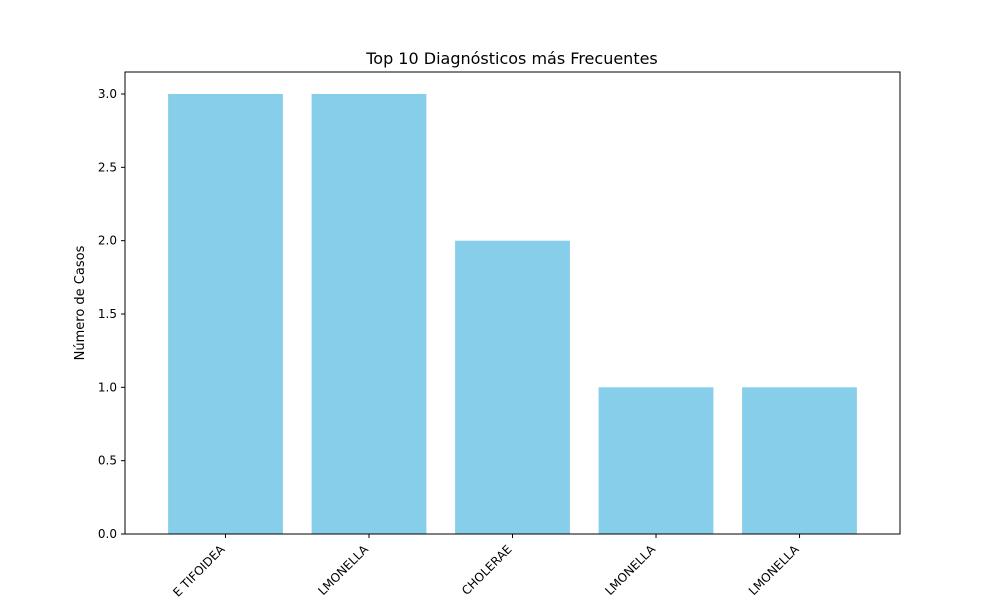 The image size is (1000, 600). Describe the element at coordinates (343, 570) in the screenshot. I see `x-tick-label-1: LMONELLA` at that location.